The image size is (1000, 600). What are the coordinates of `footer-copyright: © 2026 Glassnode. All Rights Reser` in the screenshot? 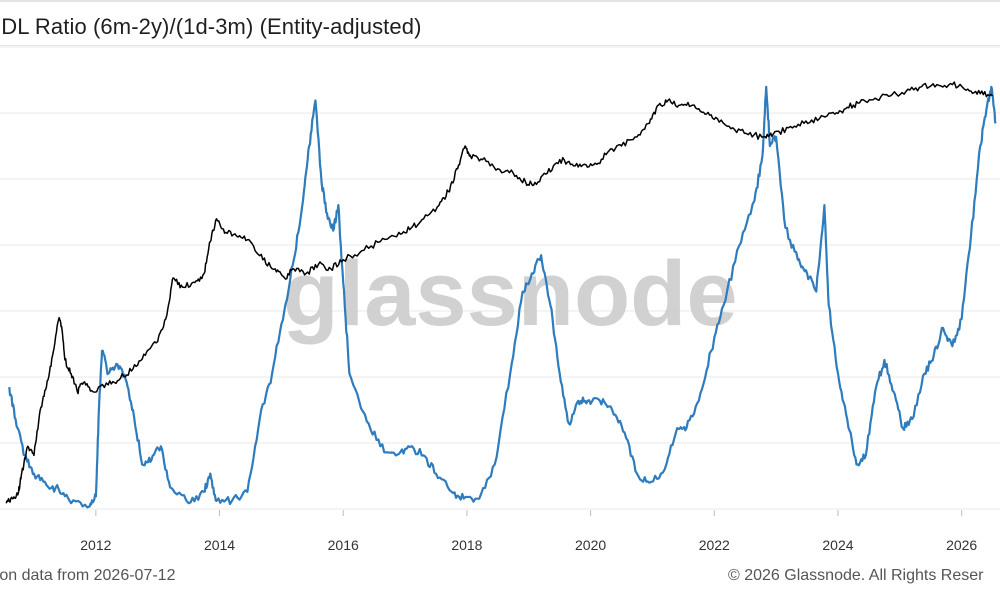 It's located at (856, 575).